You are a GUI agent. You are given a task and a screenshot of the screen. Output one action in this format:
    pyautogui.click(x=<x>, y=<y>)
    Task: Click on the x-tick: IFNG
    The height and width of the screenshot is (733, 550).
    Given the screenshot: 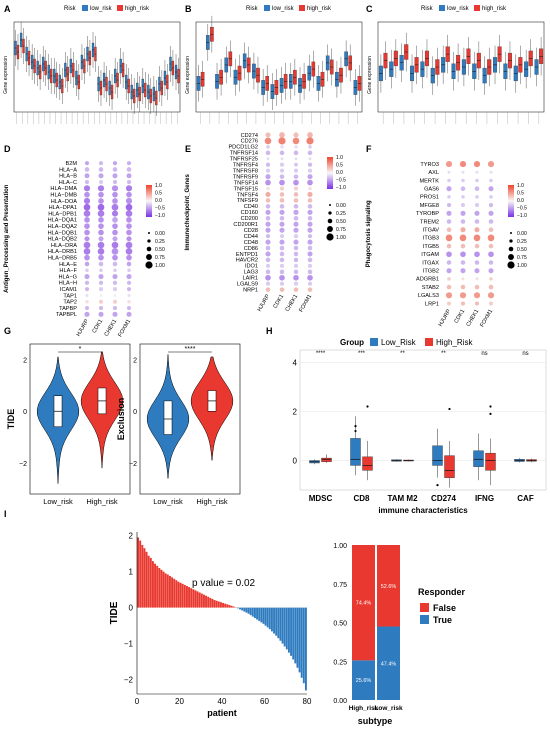 What is the action you would take?
    pyautogui.click(x=484, y=498)
    